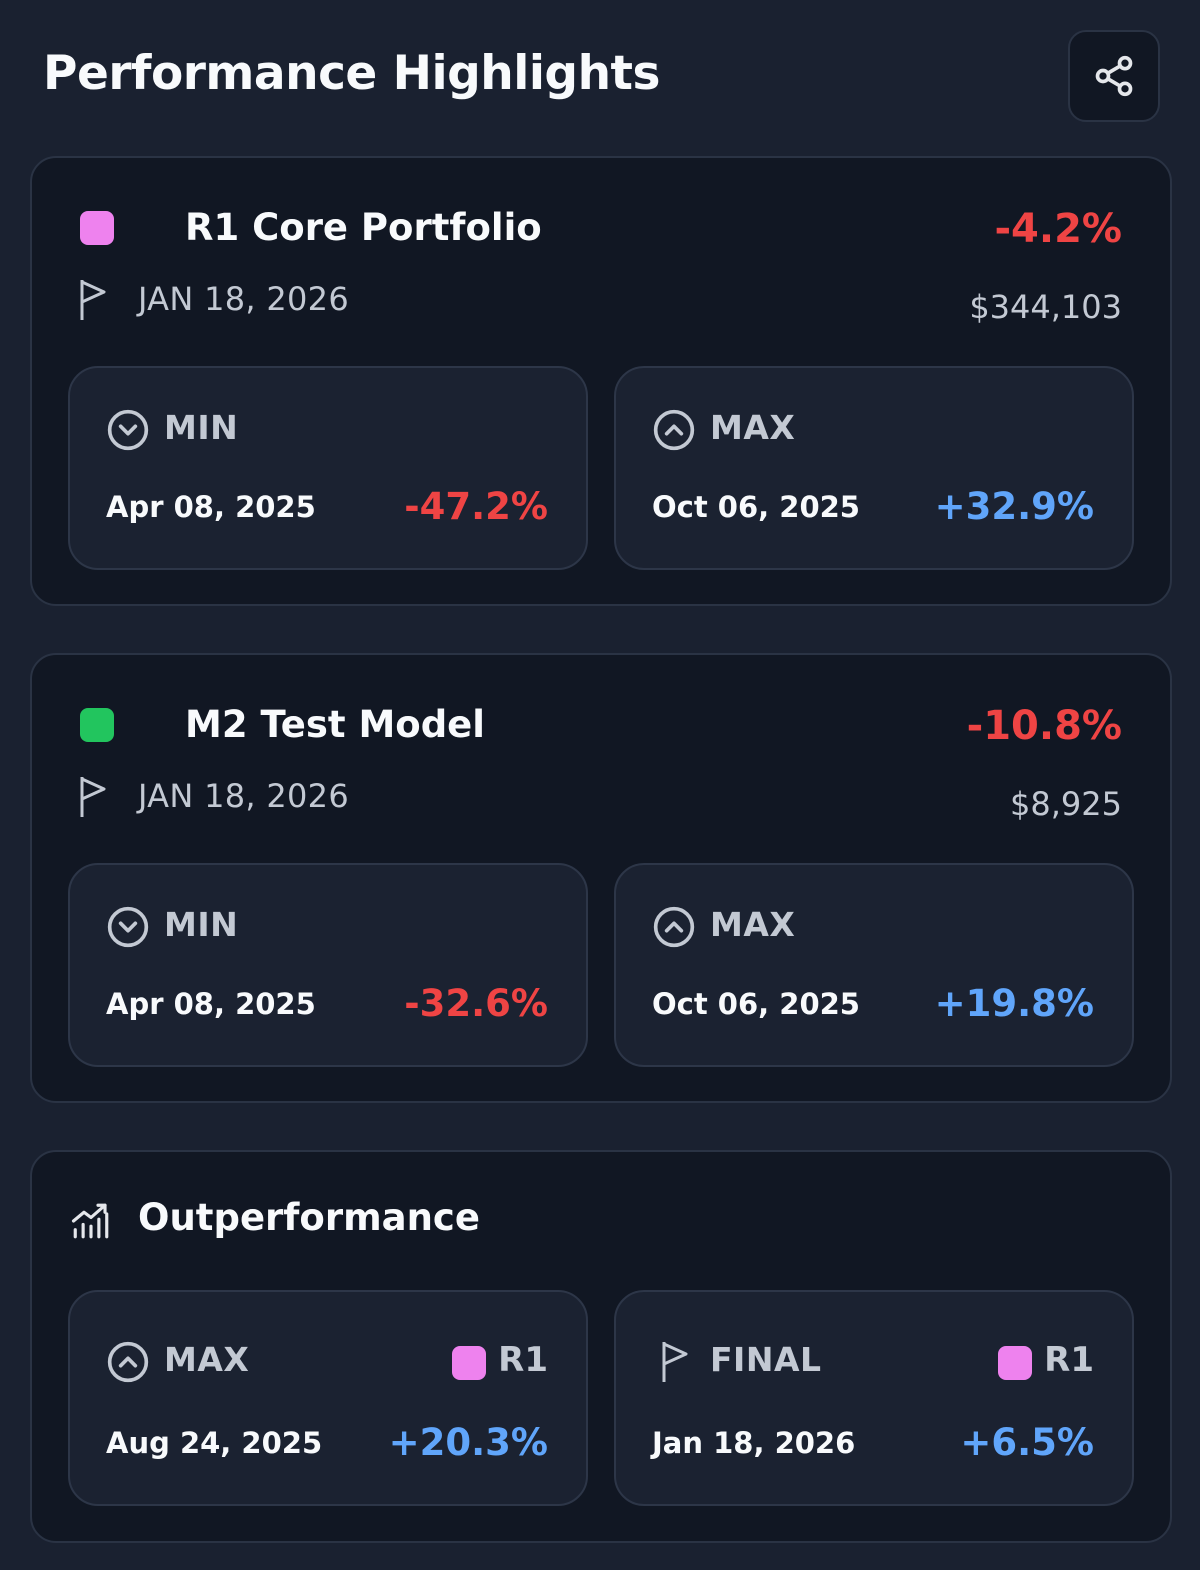 This screenshot has height=1570, width=1200. What do you see at coordinates (1066, 804) in the screenshot?
I see `portfolio-value: $8,925` at bounding box center [1066, 804].